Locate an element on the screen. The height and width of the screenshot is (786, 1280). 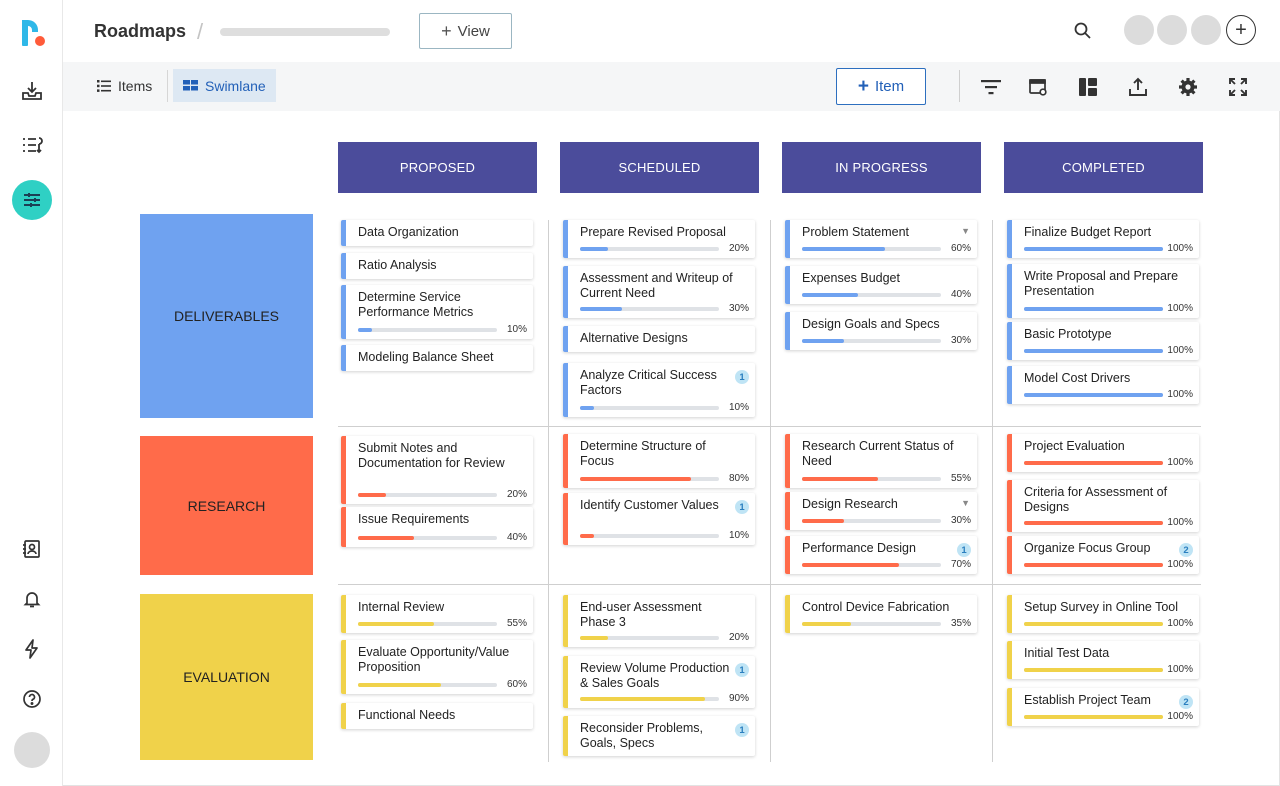
inbox-icon is located at coordinates (32, 91).